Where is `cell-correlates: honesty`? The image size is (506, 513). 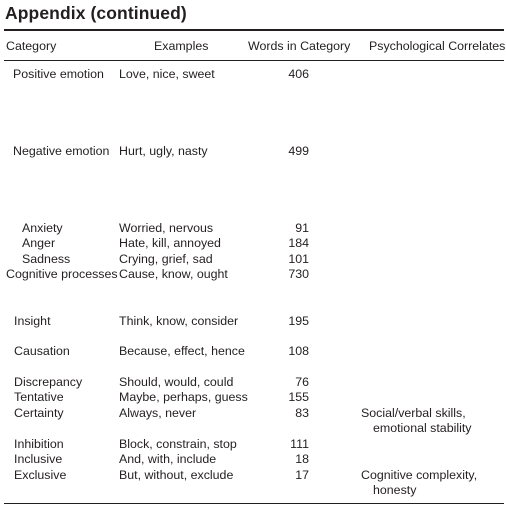
cell-correlates: honesty is located at coordinates (395, 490).